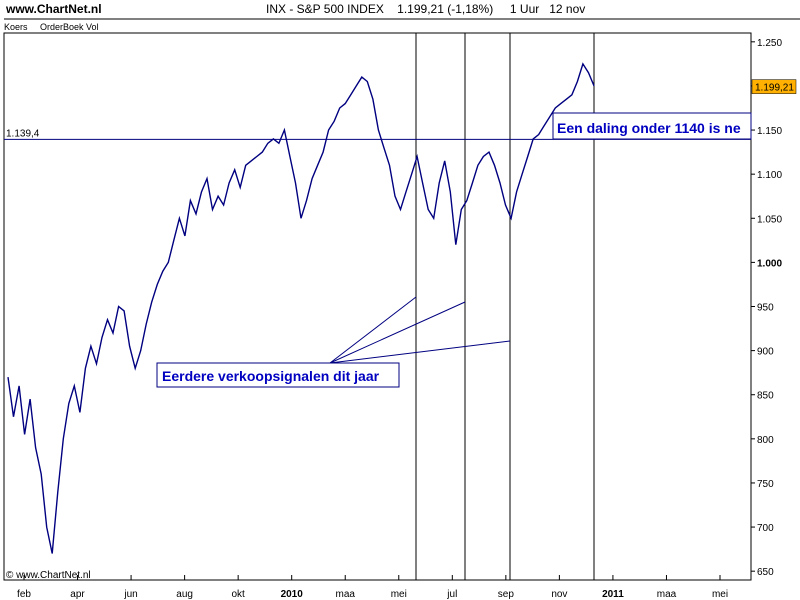 Image resolution: width=800 pixels, height=600 pixels. Describe the element at coordinates (271, 376) in the screenshot. I see `signal-annotation-text: Eerdere verkoopsignalen dit jaar` at that location.